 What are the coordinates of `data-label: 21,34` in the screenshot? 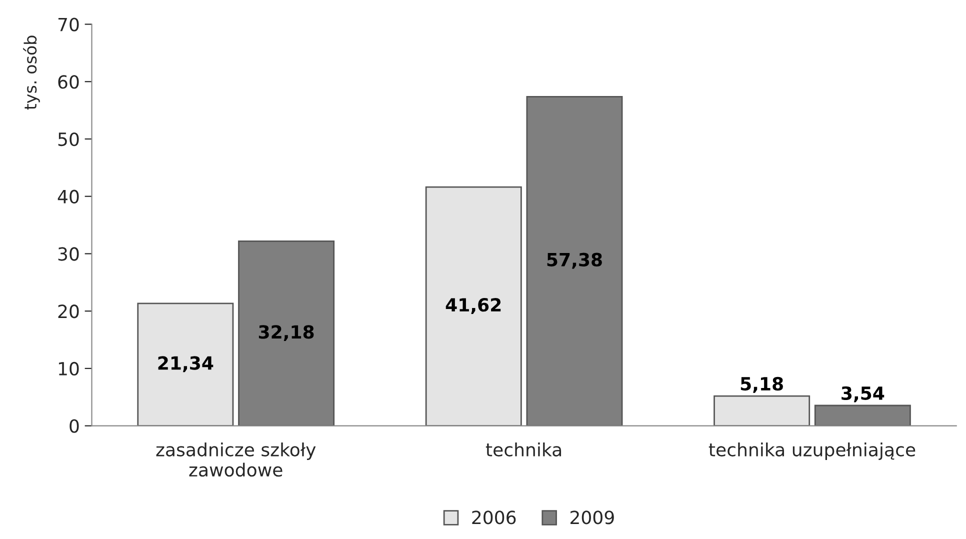 It's located at (186, 364).